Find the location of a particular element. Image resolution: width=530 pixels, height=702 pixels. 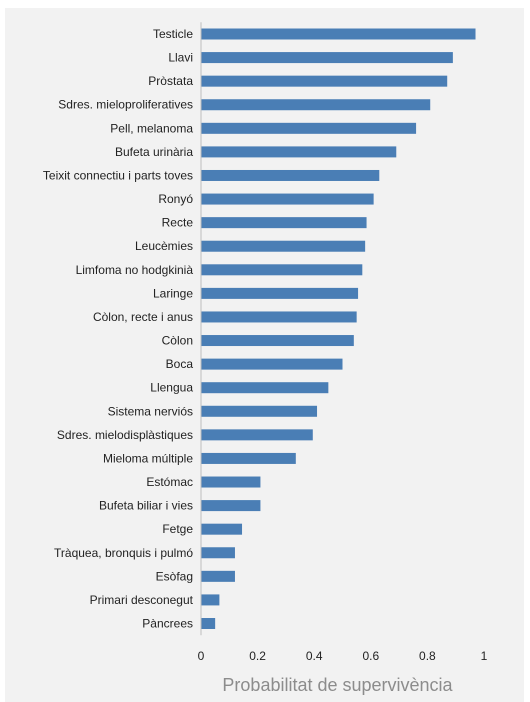

category-label: Pàncrees is located at coordinates (167, 624).